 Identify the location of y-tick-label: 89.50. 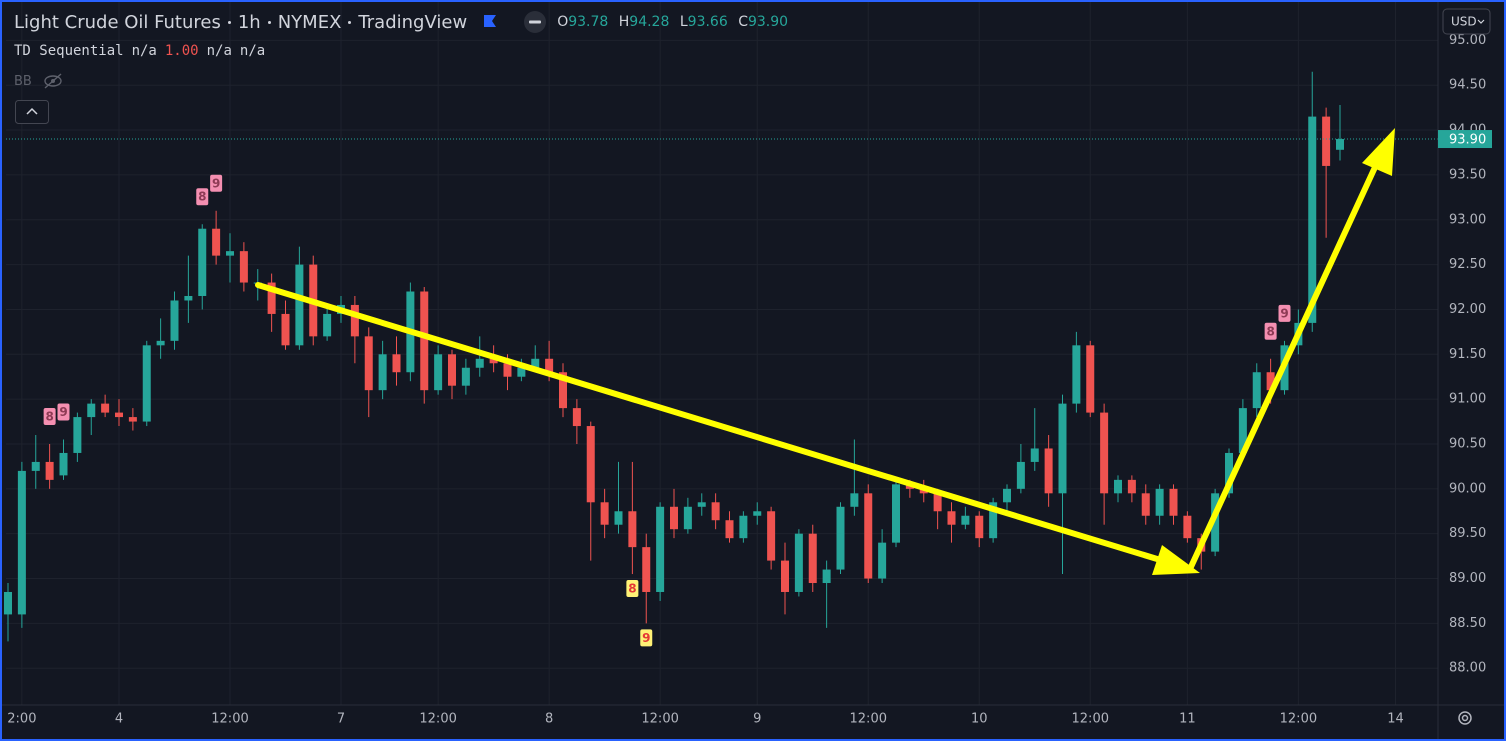
(1467, 533).